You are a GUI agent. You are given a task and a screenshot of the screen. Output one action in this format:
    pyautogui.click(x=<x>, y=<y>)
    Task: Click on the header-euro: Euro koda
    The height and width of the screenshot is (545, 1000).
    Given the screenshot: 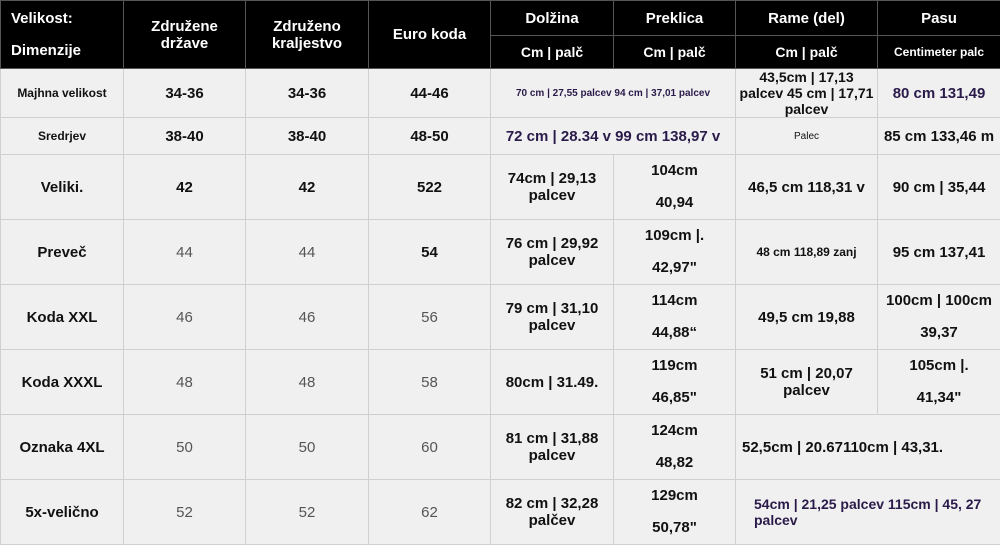 What is the action you would take?
    pyautogui.click(x=430, y=35)
    